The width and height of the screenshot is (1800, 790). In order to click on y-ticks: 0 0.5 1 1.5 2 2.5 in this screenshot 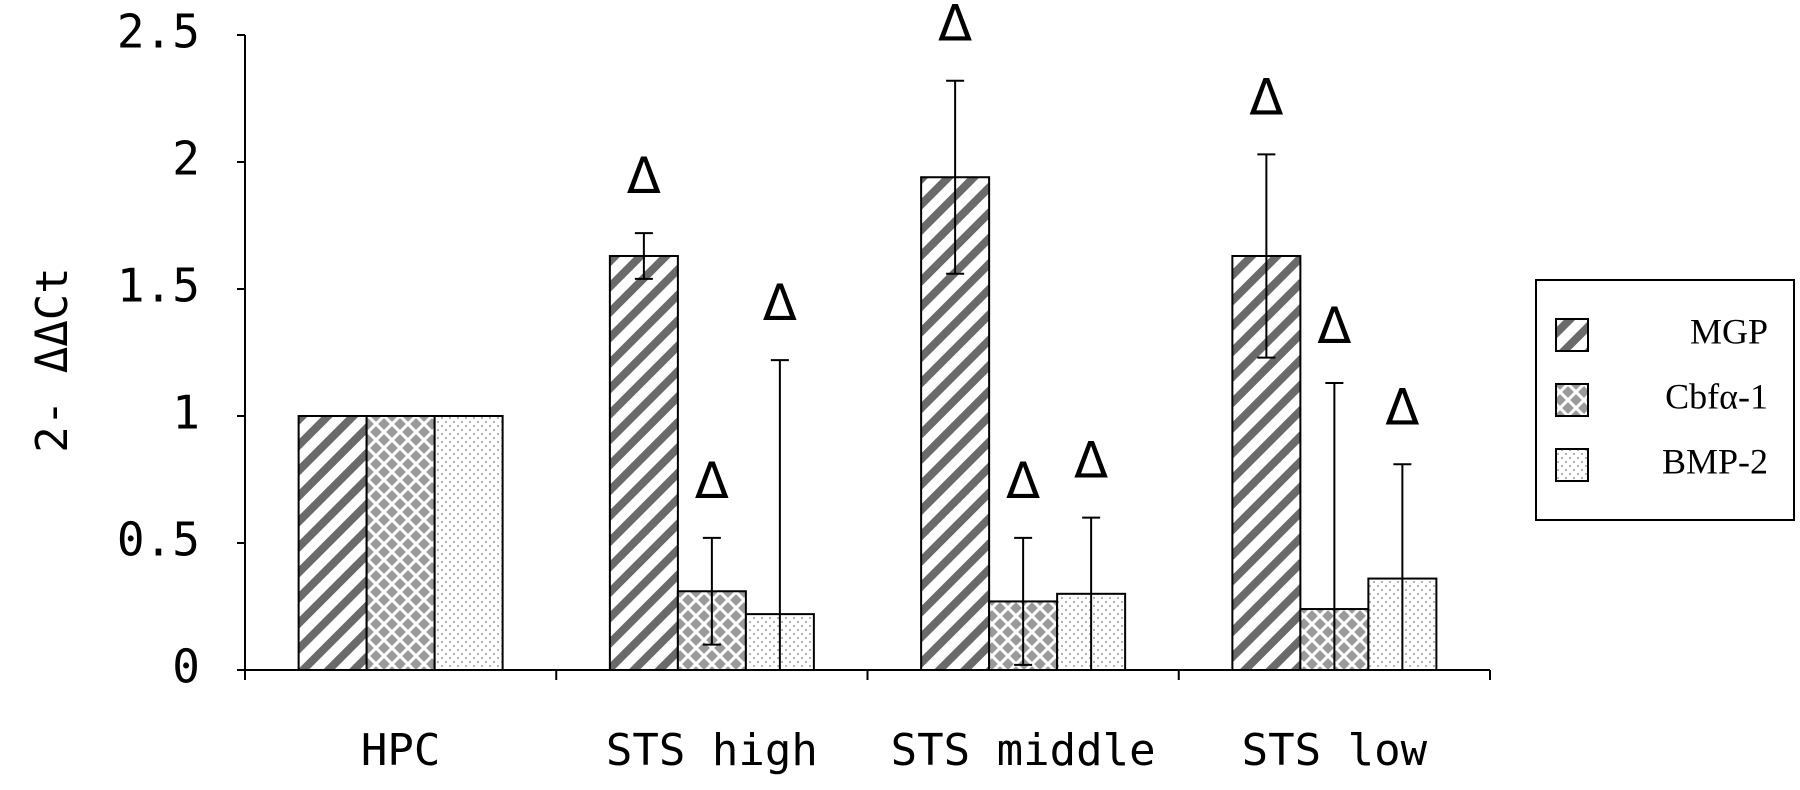, I will do `click(181, 349)`.